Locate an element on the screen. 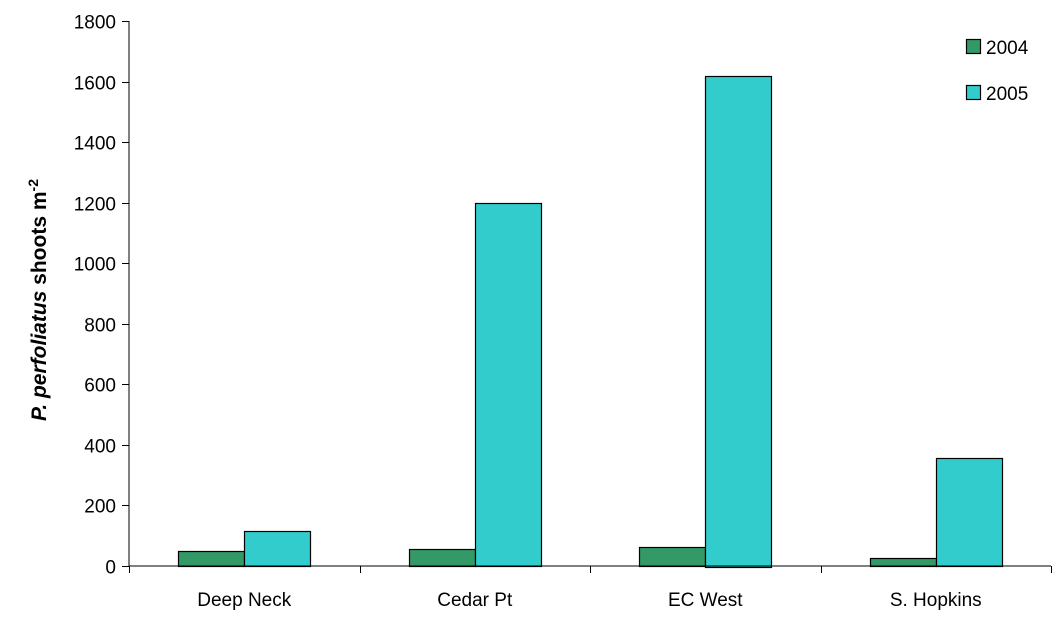 This screenshot has height=624, width=1054. y-tick-label: 1000 is located at coordinates (95, 265).